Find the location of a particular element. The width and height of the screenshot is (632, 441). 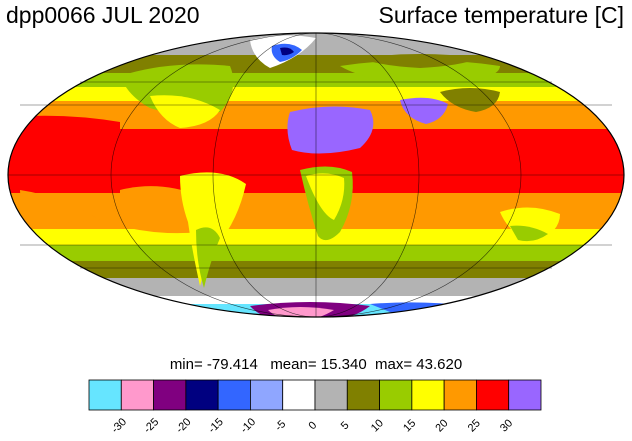

region-siberia-olive is located at coordinates (420, 61).